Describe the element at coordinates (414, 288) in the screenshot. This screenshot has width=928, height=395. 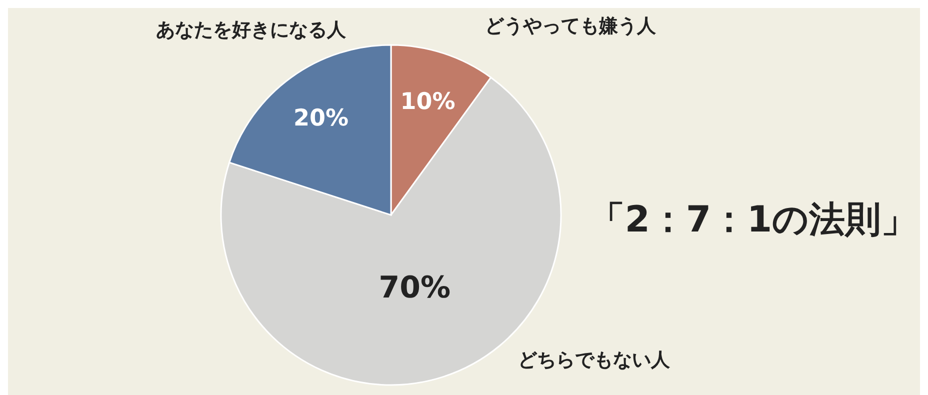
I see `data-label: 70%` at that location.